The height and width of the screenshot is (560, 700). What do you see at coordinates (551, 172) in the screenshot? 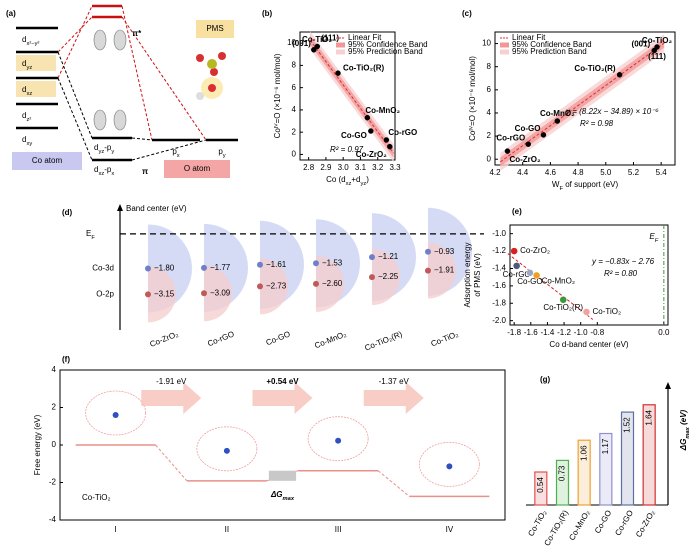
I see `x-tick-label: 4.6` at bounding box center [551, 172].